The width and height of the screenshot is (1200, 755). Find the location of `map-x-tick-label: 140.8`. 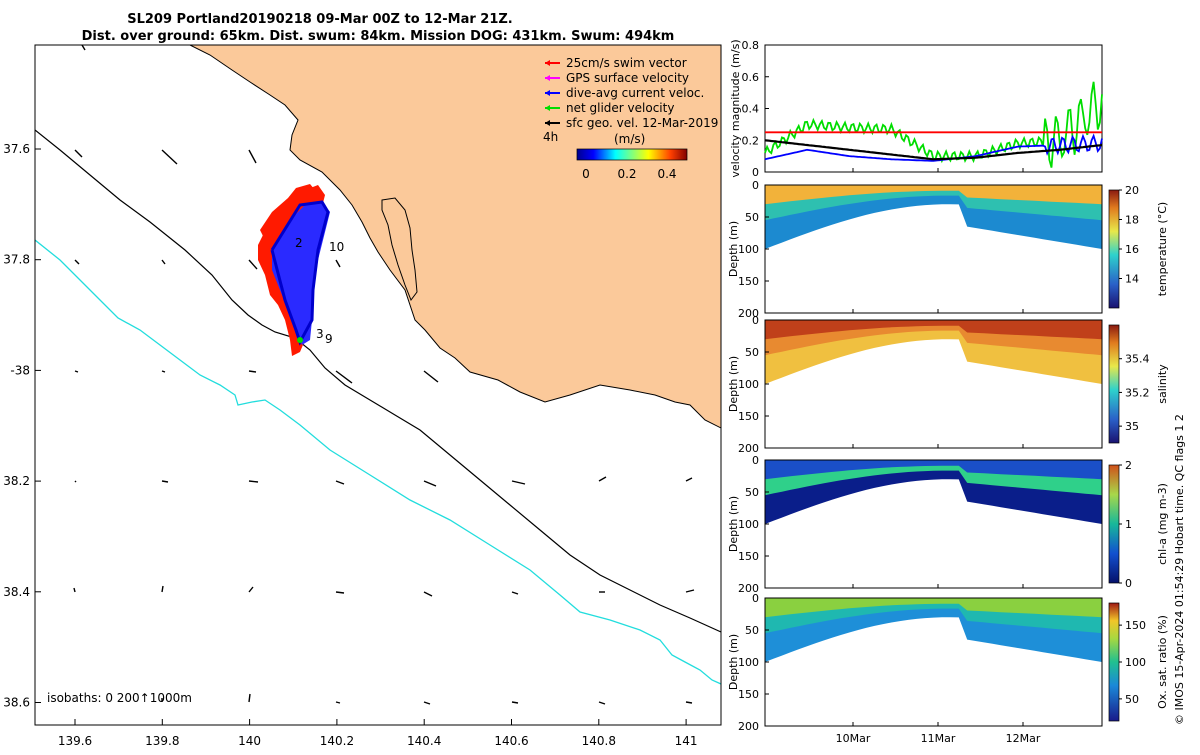

map-x-tick-label: 140.8 is located at coordinates (599, 741).